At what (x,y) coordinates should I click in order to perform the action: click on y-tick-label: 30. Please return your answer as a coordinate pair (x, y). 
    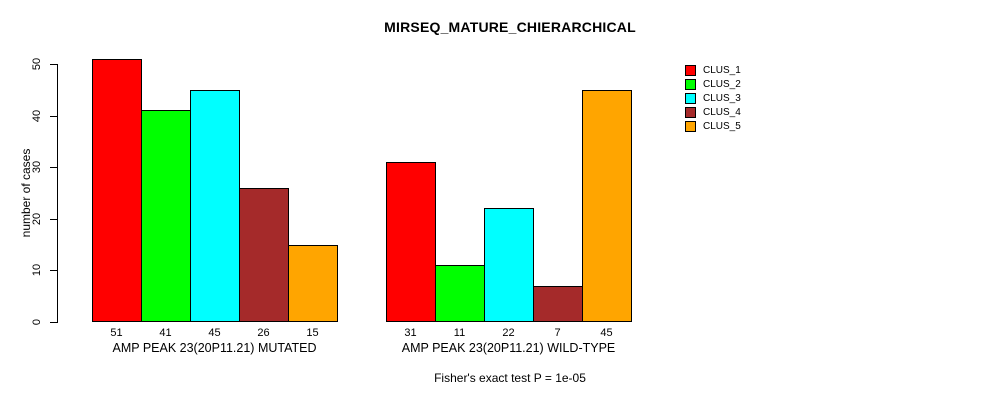
    Looking at the image, I should click on (37, 167).